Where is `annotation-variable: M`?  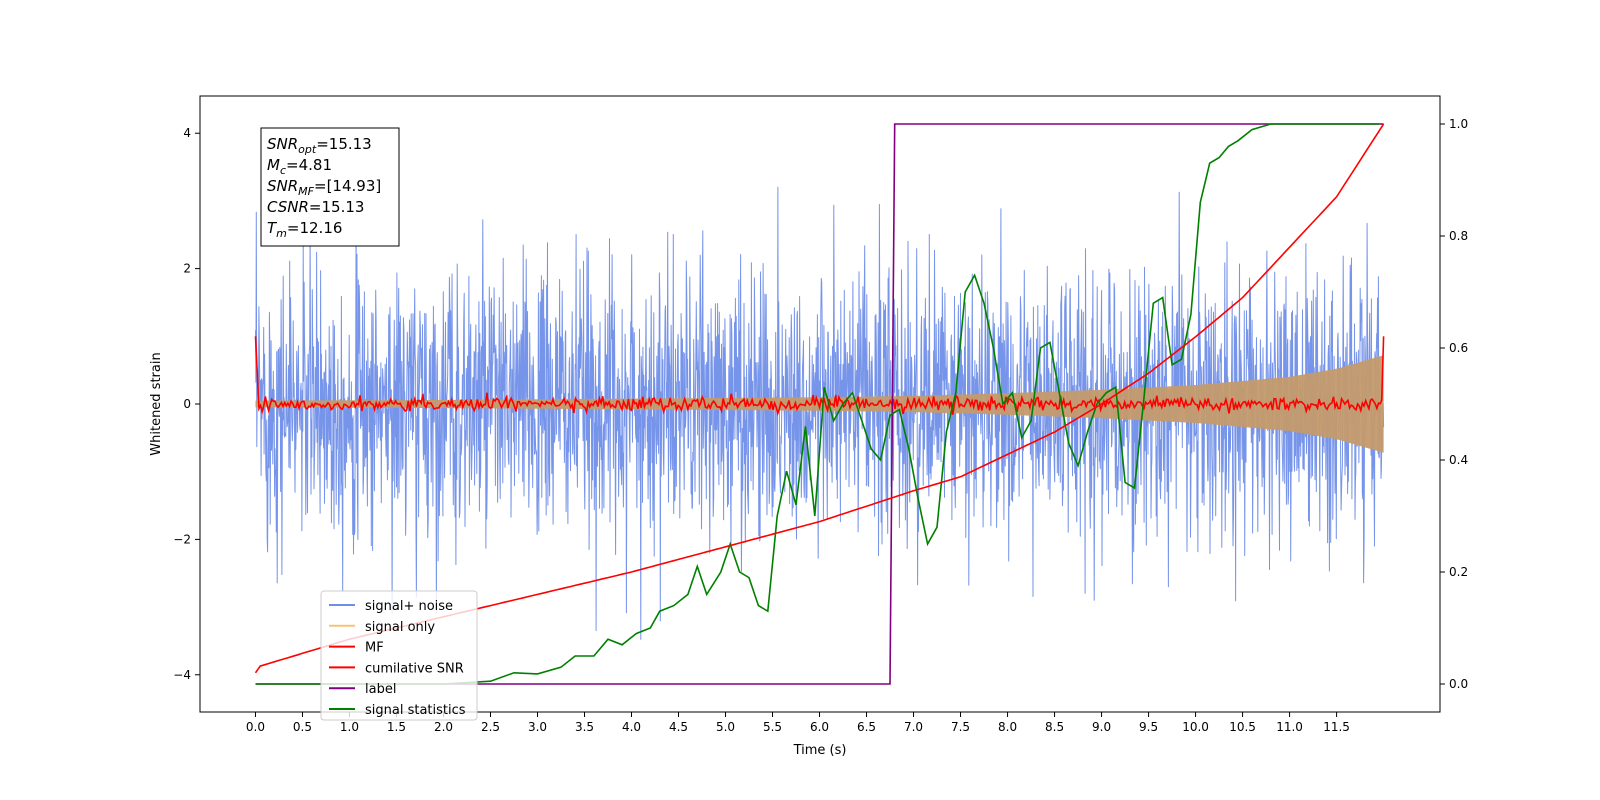 annotation-variable: M is located at coordinates (273, 165).